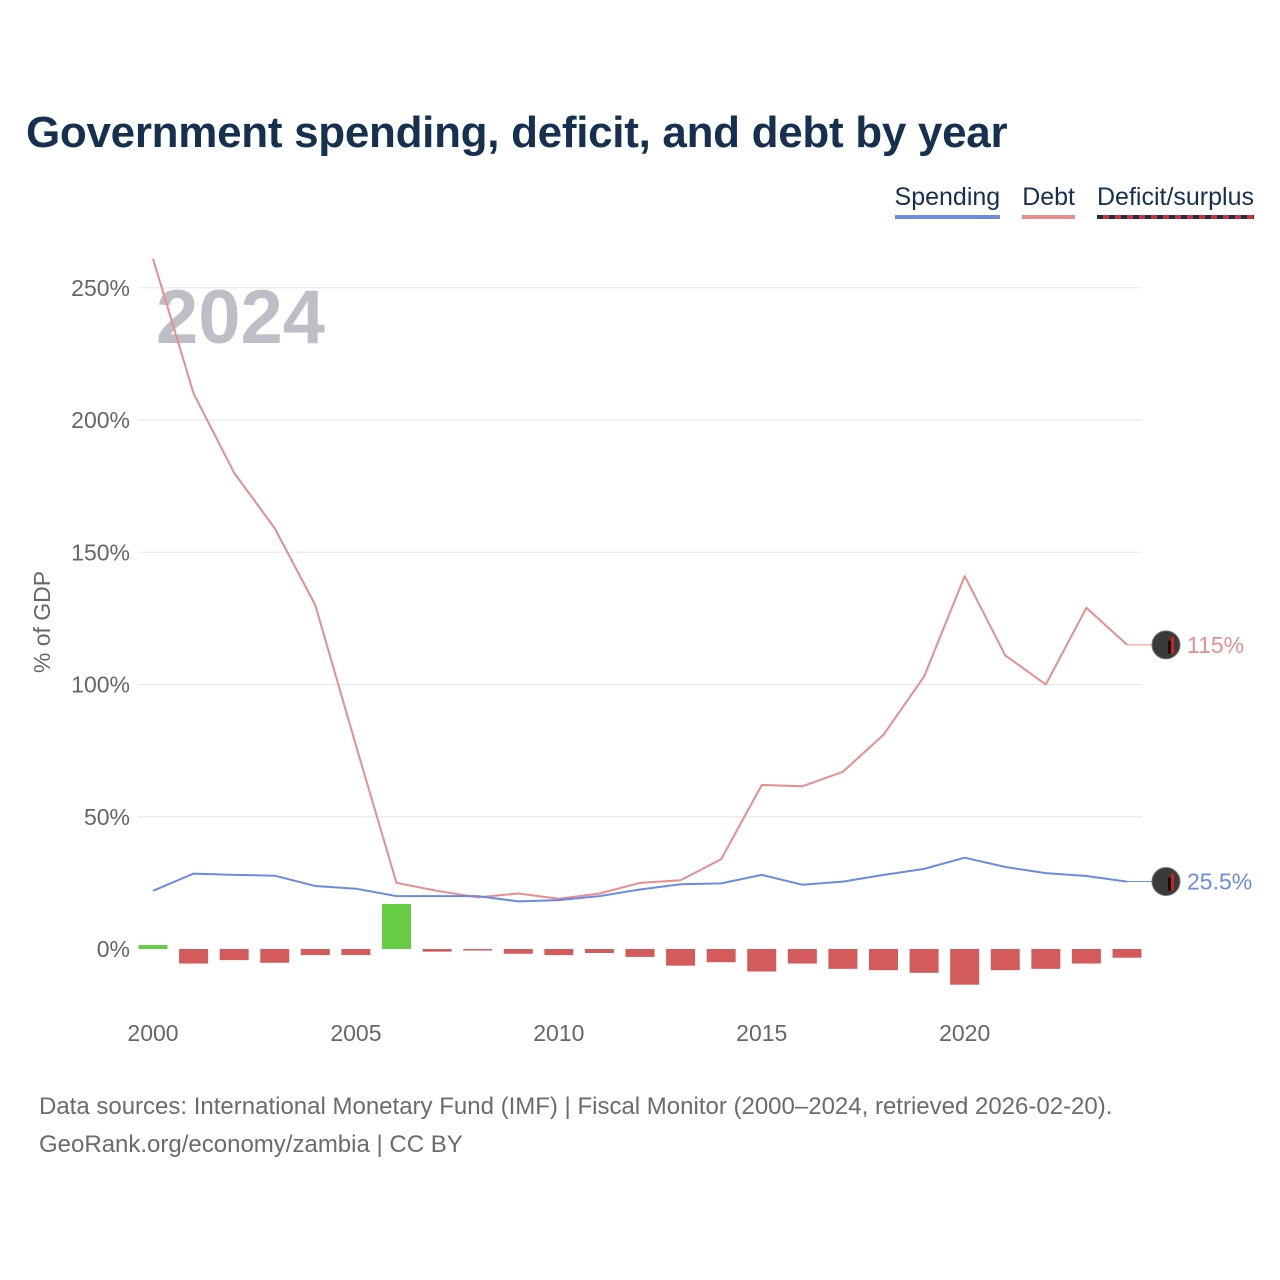 The height and width of the screenshot is (1280, 1280). What do you see at coordinates (947, 197) in the screenshot?
I see `legend-label-spending: Spending` at bounding box center [947, 197].